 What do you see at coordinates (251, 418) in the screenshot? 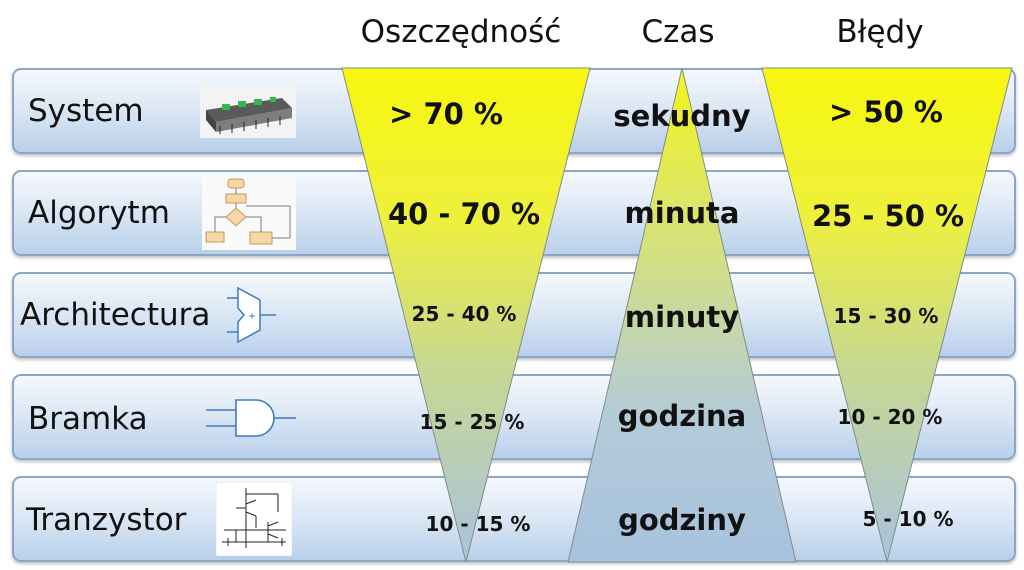
I see `and-gate-icon` at bounding box center [251, 418].